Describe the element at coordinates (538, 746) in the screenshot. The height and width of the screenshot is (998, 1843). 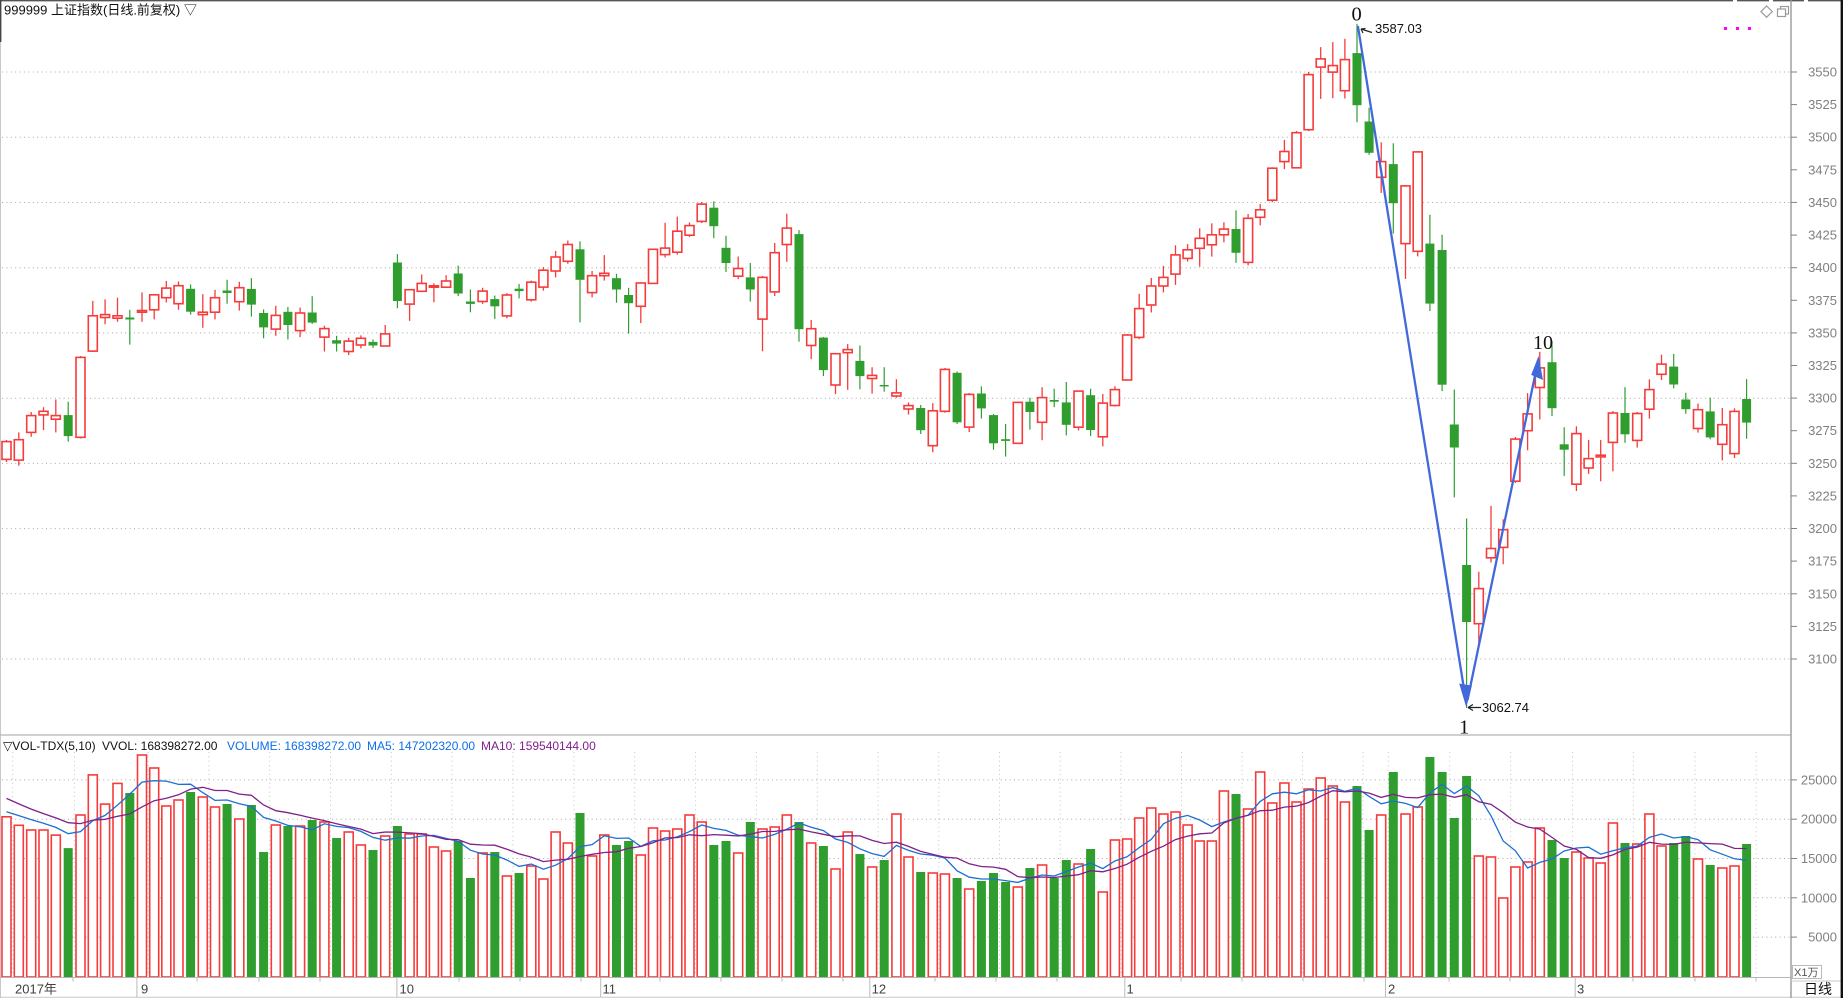
I see `svg-text: MA10: 159540144.00` at that location.